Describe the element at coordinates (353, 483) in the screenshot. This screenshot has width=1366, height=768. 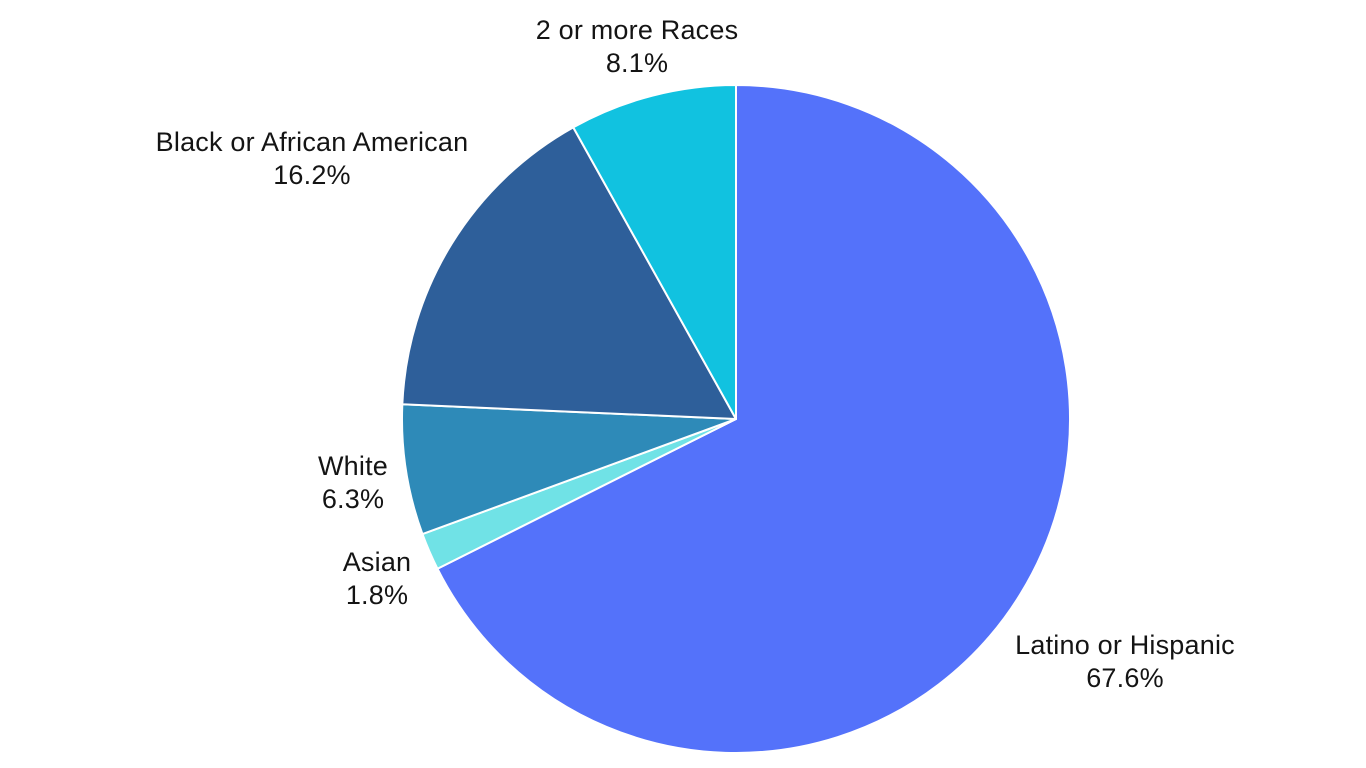
I see `slice-label-white: White 6.3%` at that location.